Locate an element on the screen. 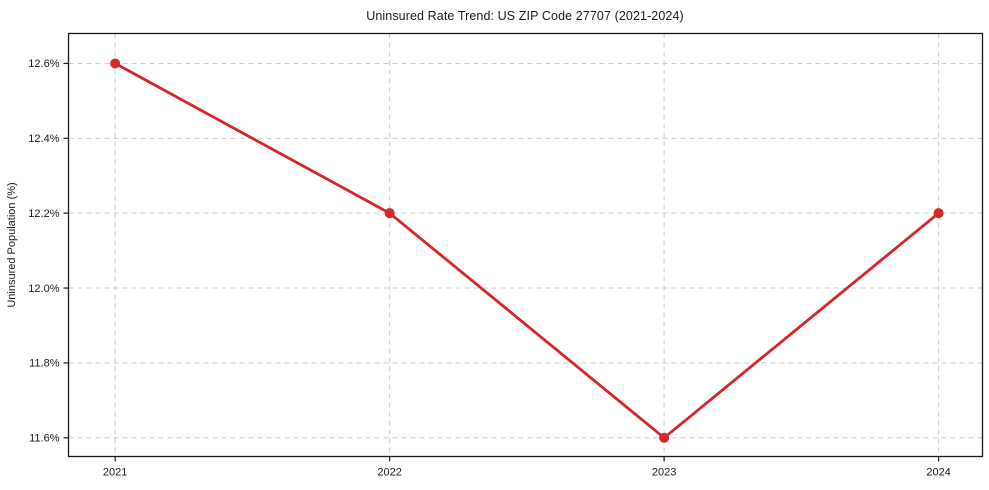 Image resolution: width=989 pixels, height=490 pixels. x-tick-label: 2023 is located at coordinates (664, 473).